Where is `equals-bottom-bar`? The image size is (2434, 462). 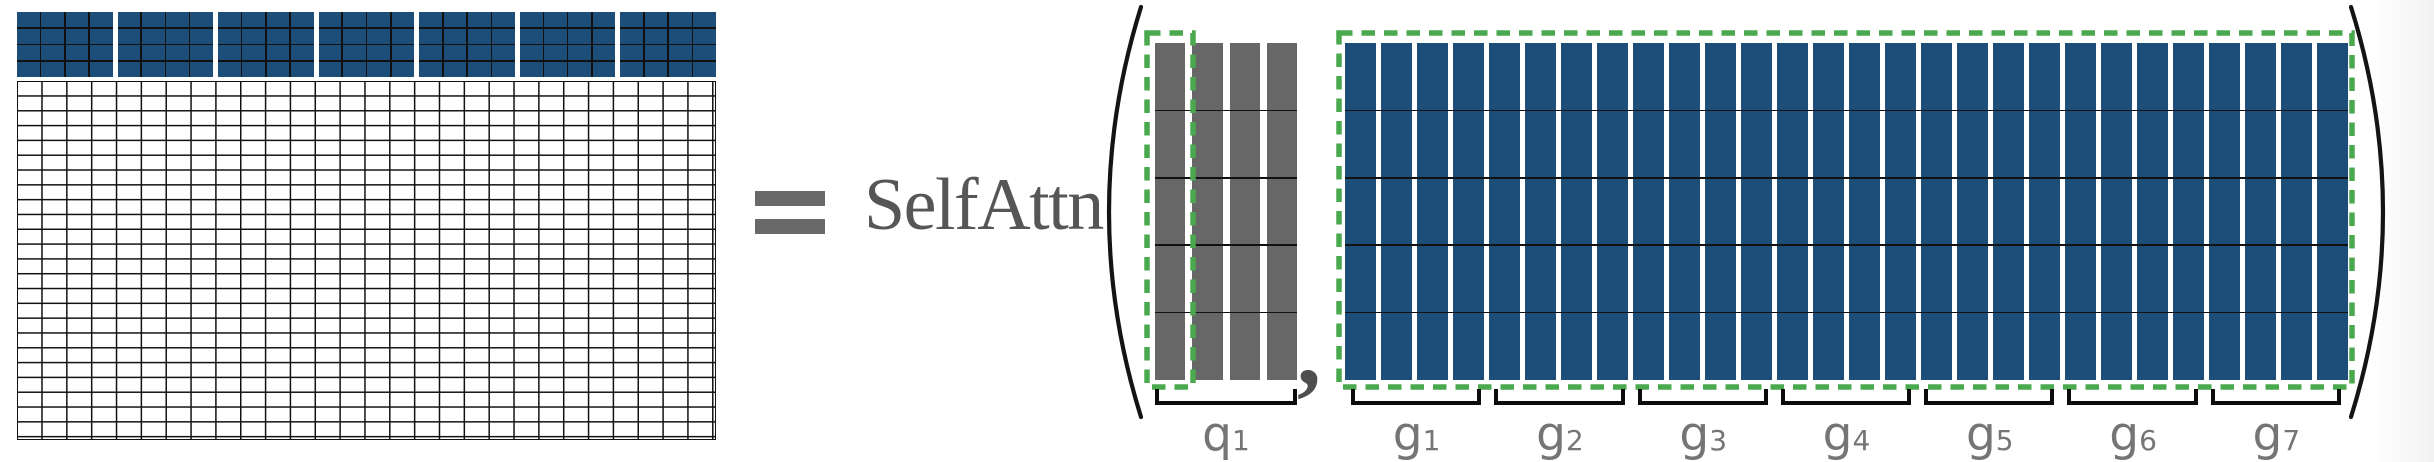
equals-bottom-bar is located at coordinates (790, 226).